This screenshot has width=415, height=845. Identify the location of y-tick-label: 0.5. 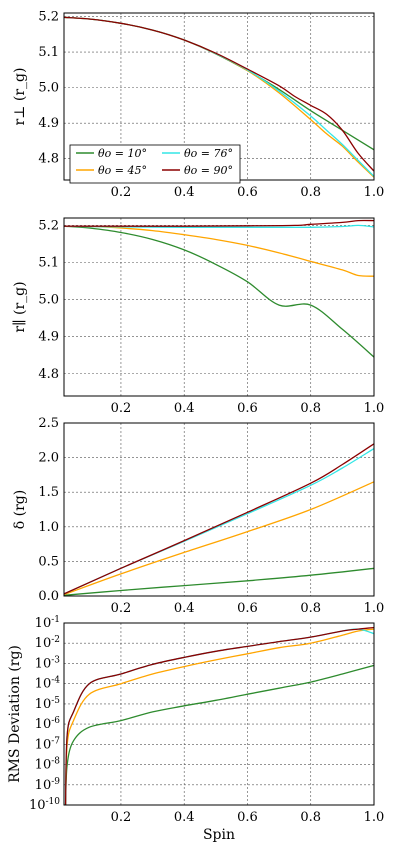
(48, 561).